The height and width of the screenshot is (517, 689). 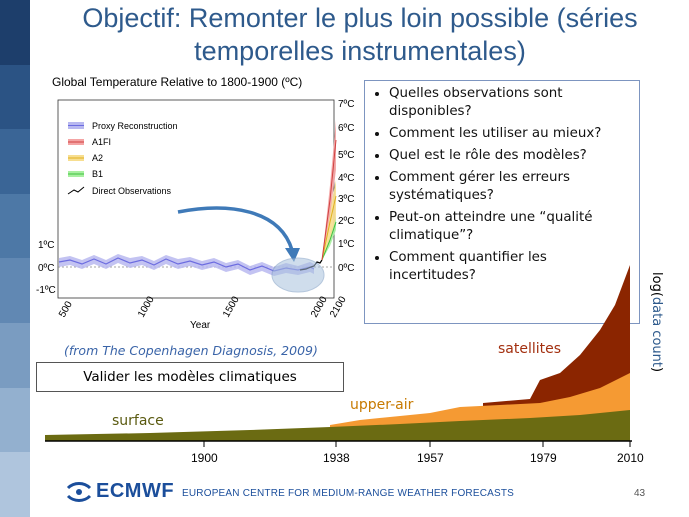 I want to click on highlight-ellipse, so click(x=298, y=275).